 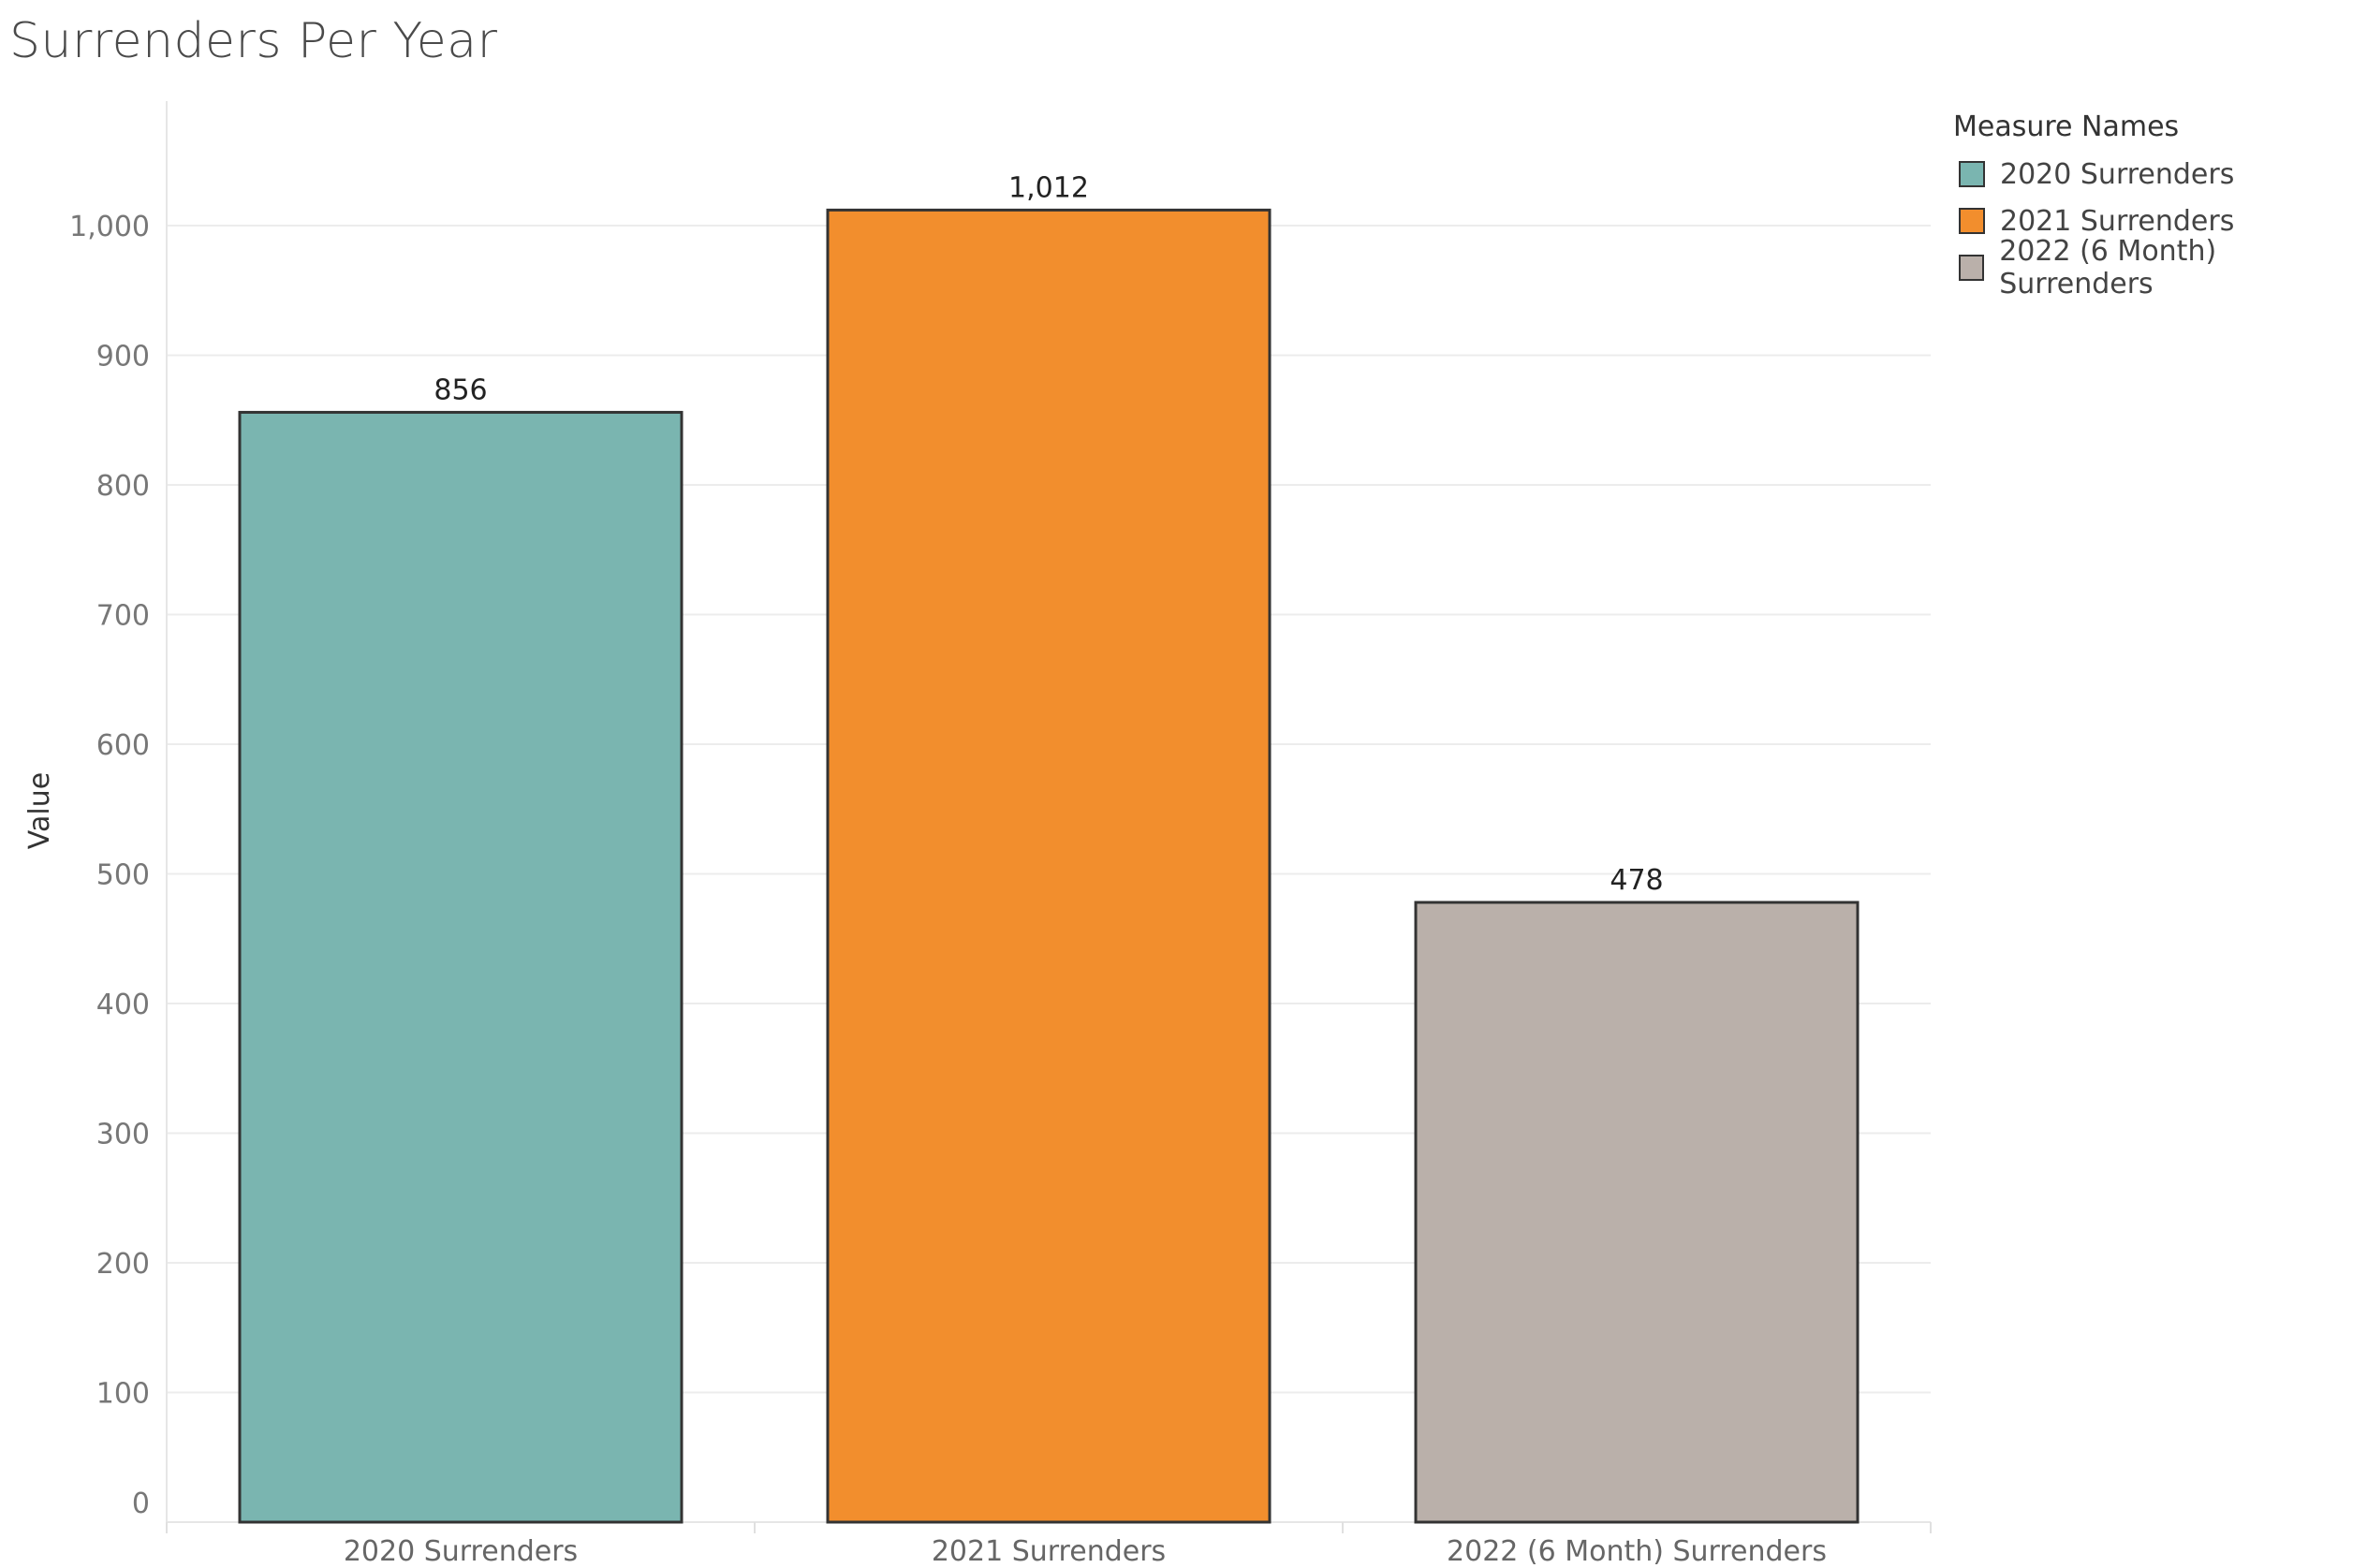 I want to click on y-tick-label: 200, so click(x=123, y=1265).